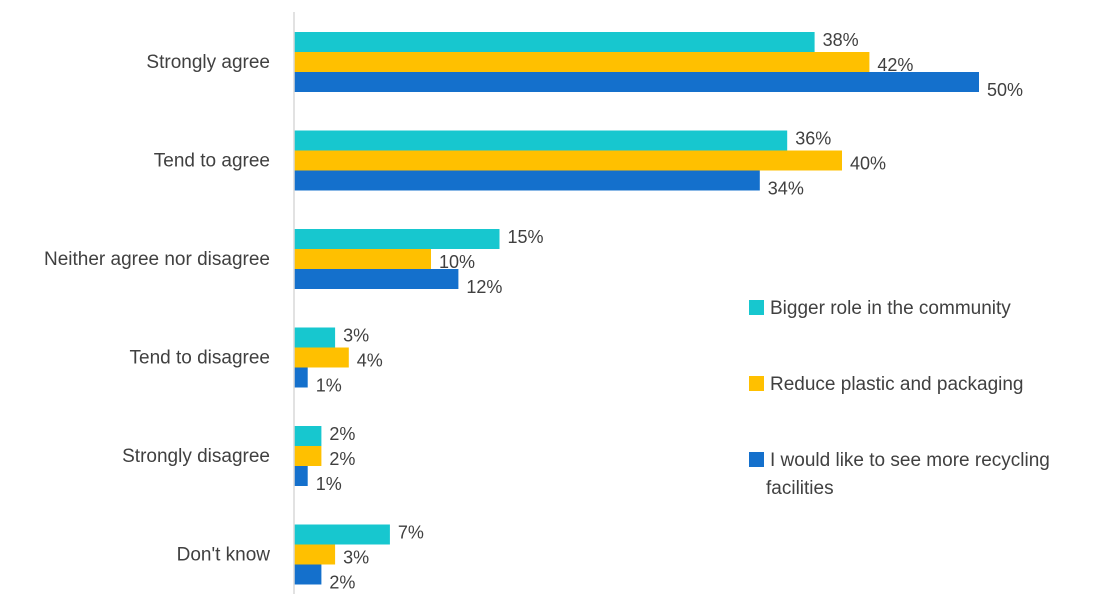 Image resolution: width=1097 pixels, height=594 pixels. Describe the element at coordinates (526, 237) in the screenshot. I see `data-label-neither-agree-nor-disagree-series-1: 15%` at that location.